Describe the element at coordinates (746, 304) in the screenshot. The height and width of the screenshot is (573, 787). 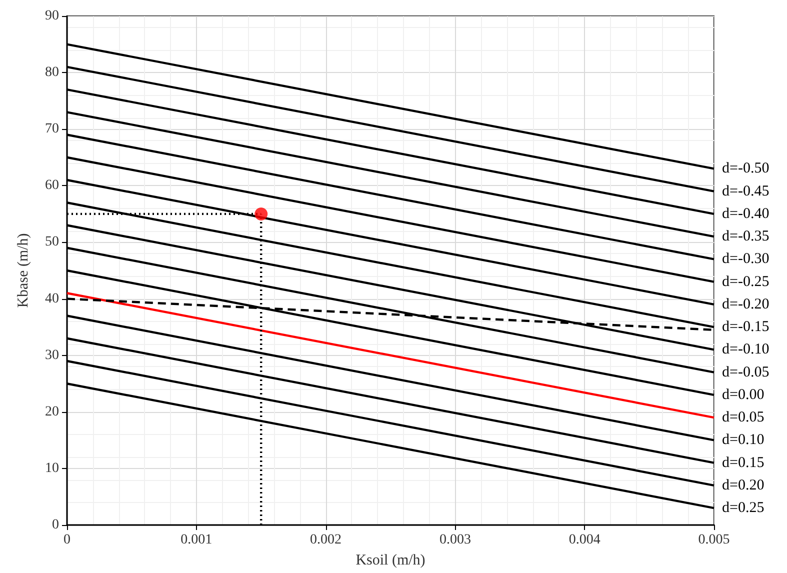
I see `series-label: d=-0.20` at that location.